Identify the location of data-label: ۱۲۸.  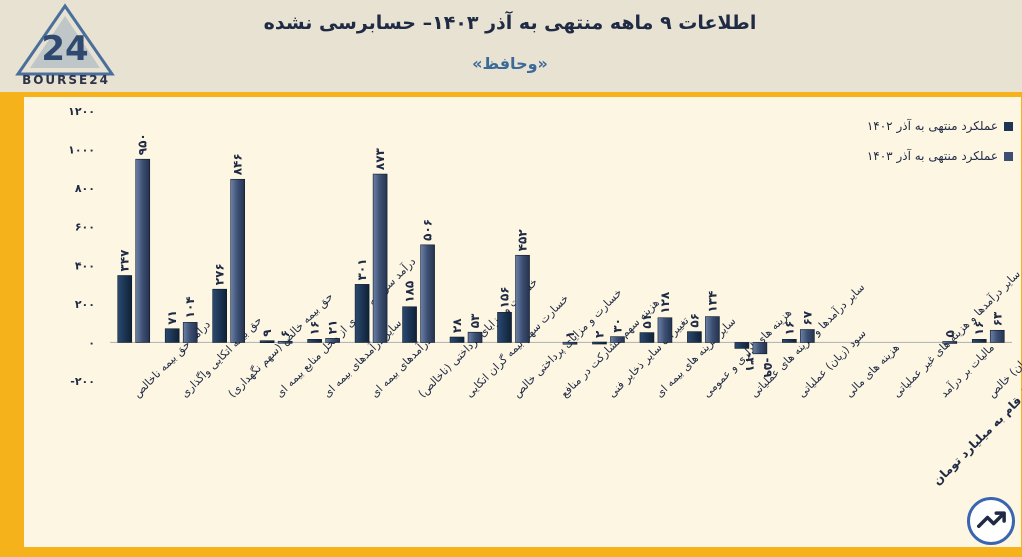
(665, 302).